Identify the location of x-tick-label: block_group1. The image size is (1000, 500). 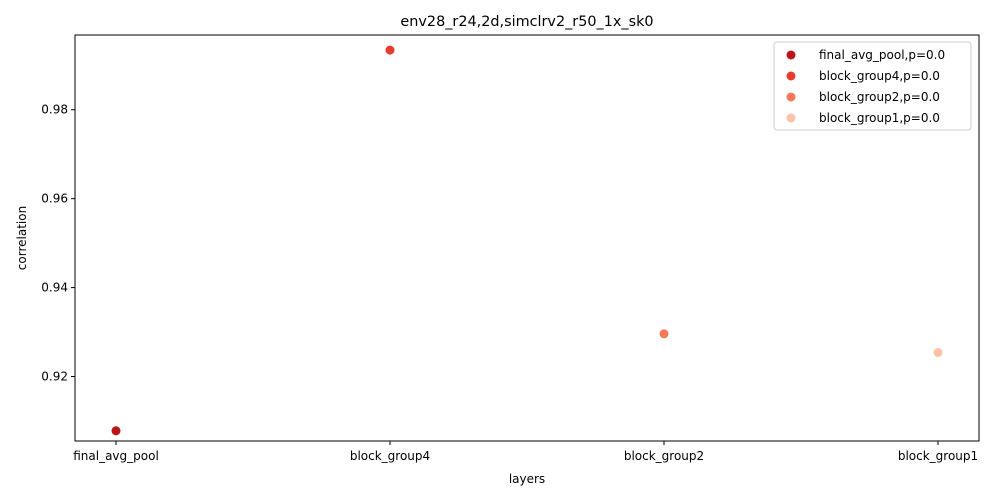
(938, 456).